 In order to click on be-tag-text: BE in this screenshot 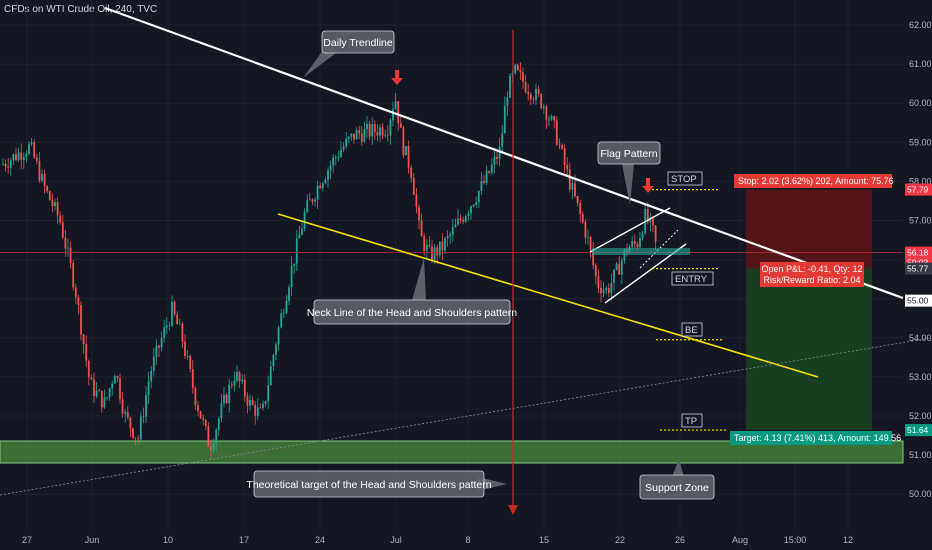, I will do `click(691, 330)`.